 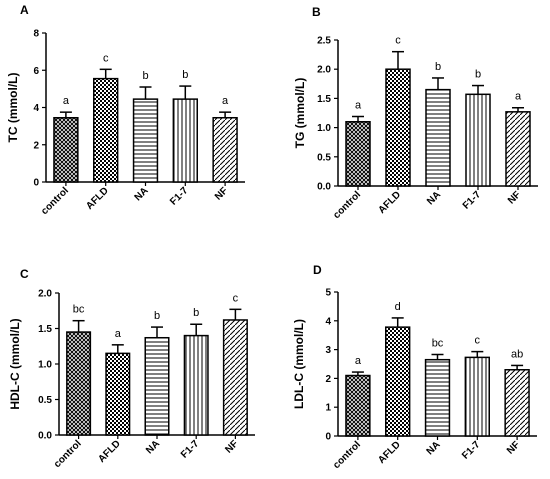 I want to click on y-axis-title: TC (mmol/L), so click(x=13, y=108).